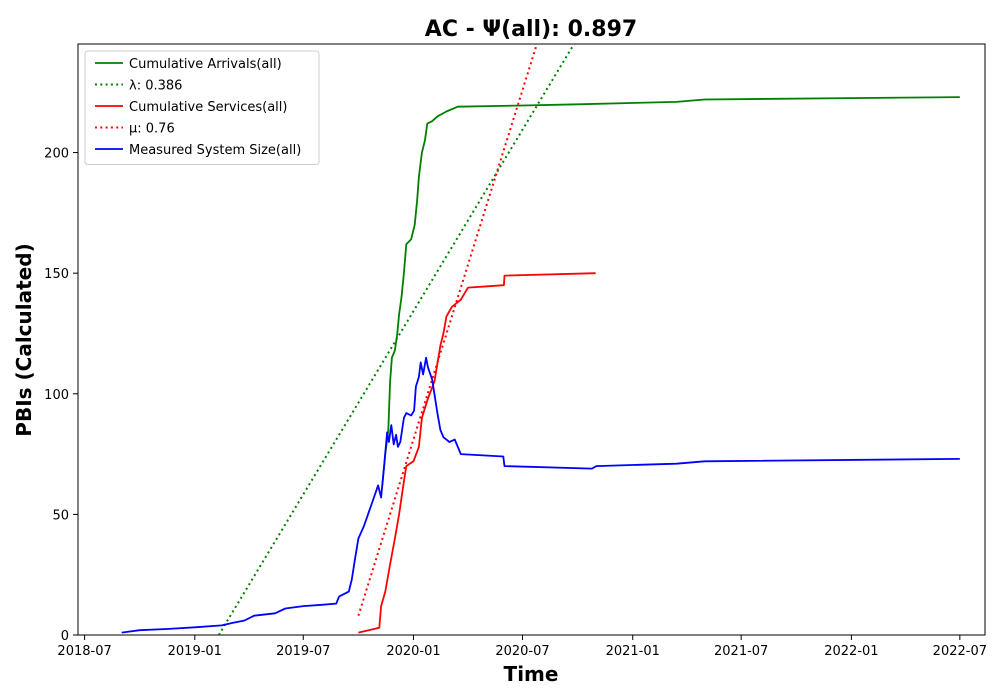  What do you see at coordinates (208, 107) in the screenshot?
I see `legend-label: Cumulative Services(all)` at bounding box center [208, 107].